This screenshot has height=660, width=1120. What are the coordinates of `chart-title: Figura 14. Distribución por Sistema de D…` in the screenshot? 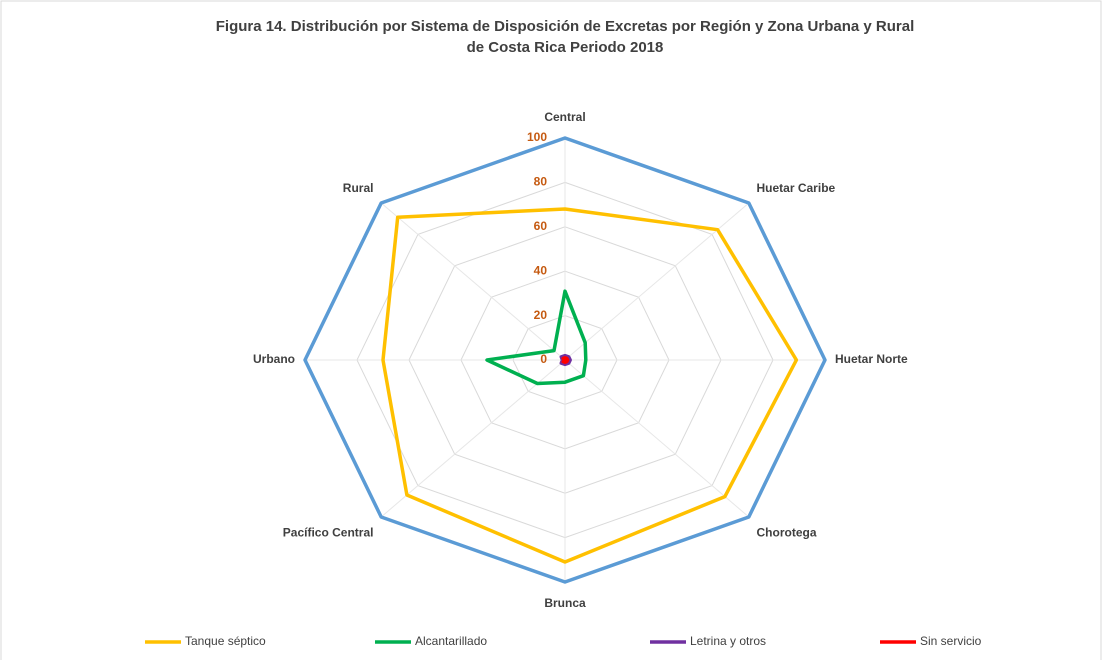 It's located at (565, 37).